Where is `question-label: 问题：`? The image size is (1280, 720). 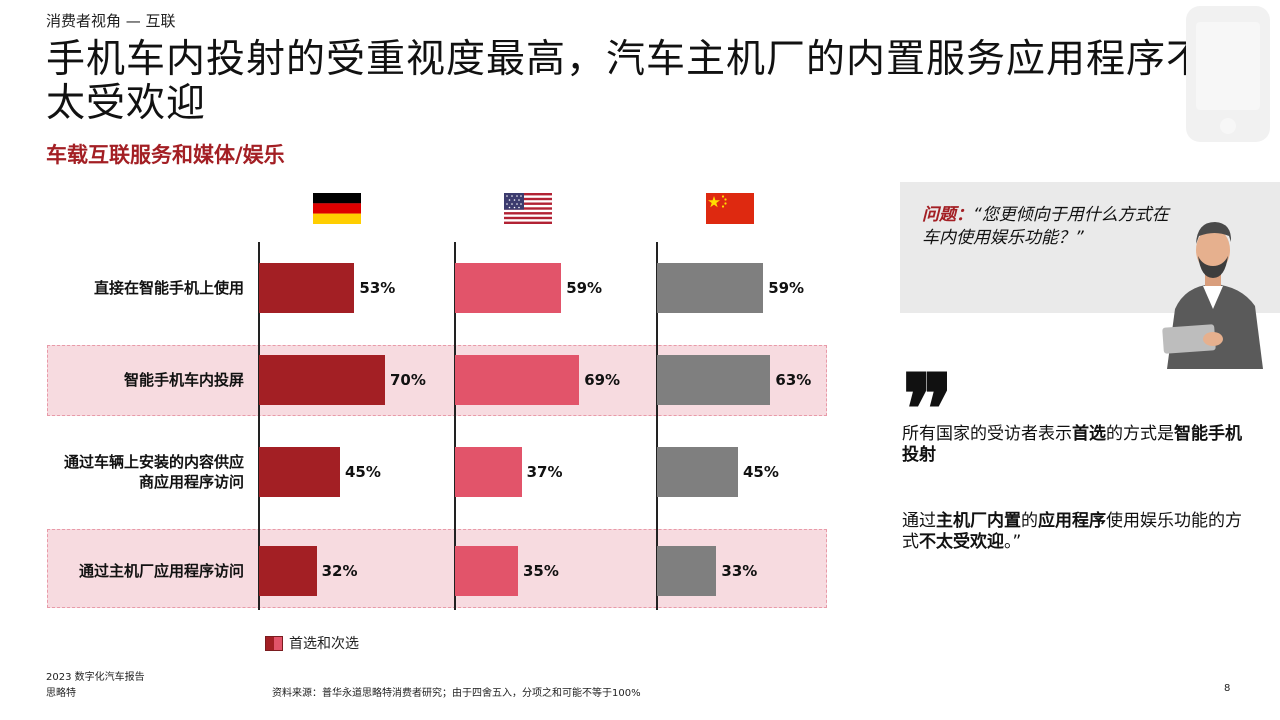 question-label: 问题： is located at coordinates (947, 215).